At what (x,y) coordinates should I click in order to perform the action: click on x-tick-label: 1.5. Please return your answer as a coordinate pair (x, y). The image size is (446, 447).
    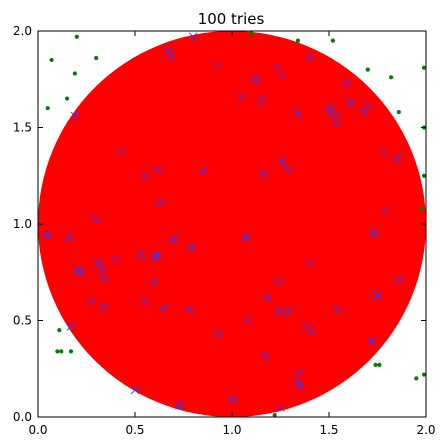
    Looking at the image, I should click on (328, 430).